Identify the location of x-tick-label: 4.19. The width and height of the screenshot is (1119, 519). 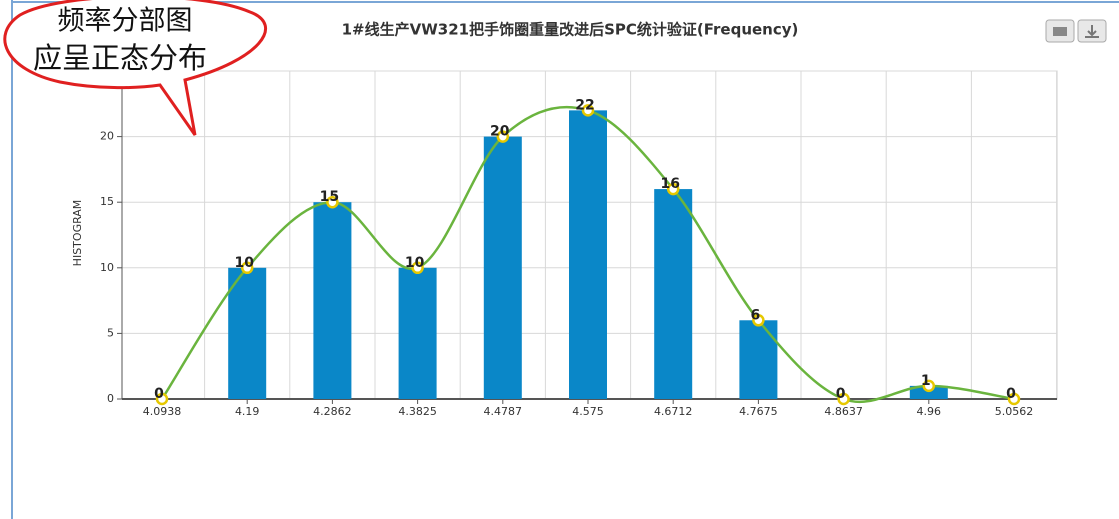
(247, 411).